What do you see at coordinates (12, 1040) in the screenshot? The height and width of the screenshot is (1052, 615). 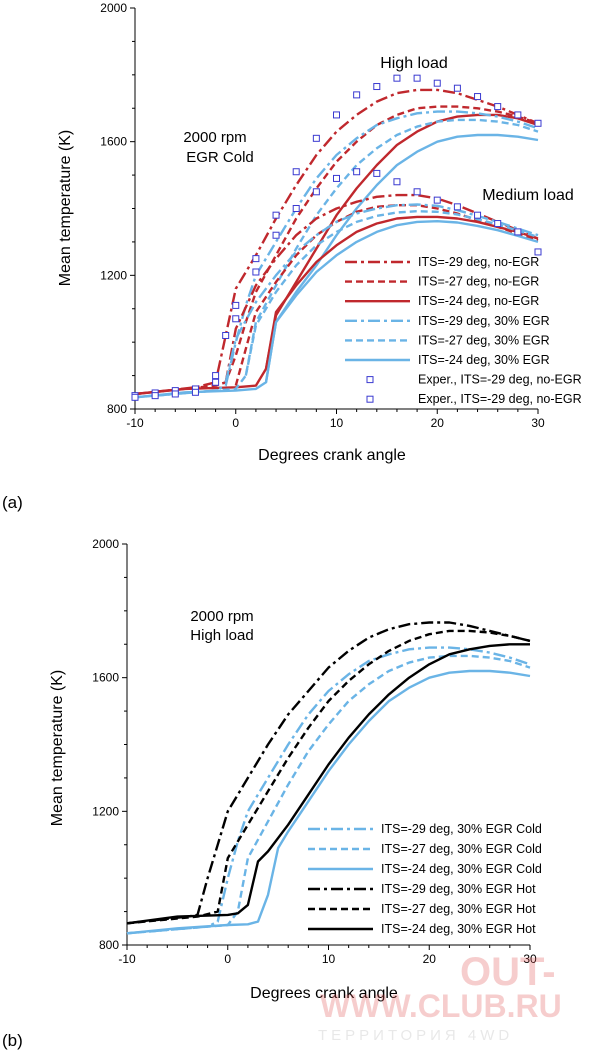 I see `panel-label-b: (b)` at bounding box center [12, 1040].